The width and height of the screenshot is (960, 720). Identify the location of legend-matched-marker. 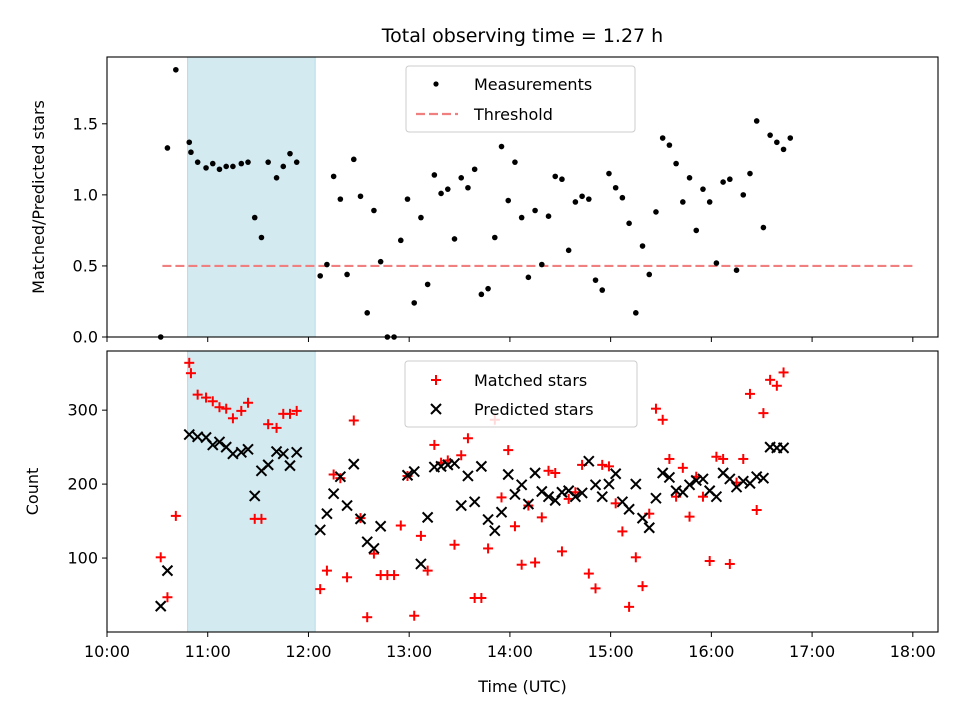
(436, 380).